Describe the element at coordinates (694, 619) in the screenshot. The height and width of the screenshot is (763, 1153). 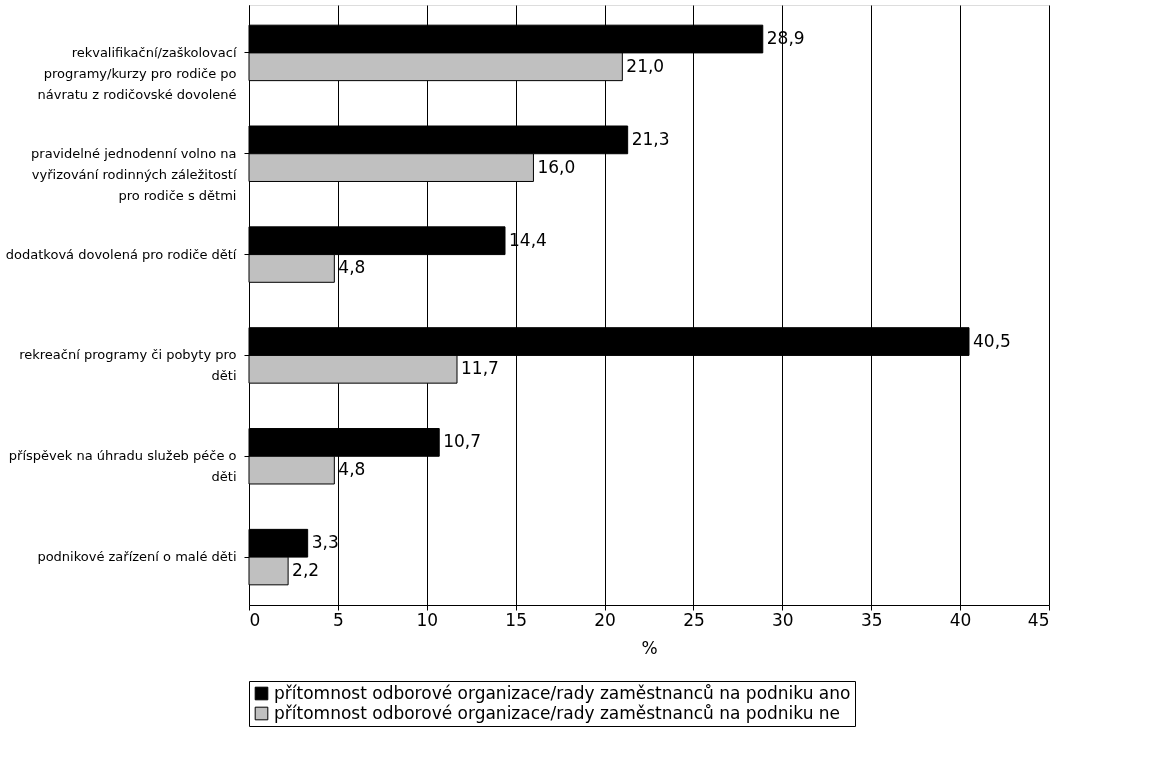
I see `x-tick-label: 25` at that location.